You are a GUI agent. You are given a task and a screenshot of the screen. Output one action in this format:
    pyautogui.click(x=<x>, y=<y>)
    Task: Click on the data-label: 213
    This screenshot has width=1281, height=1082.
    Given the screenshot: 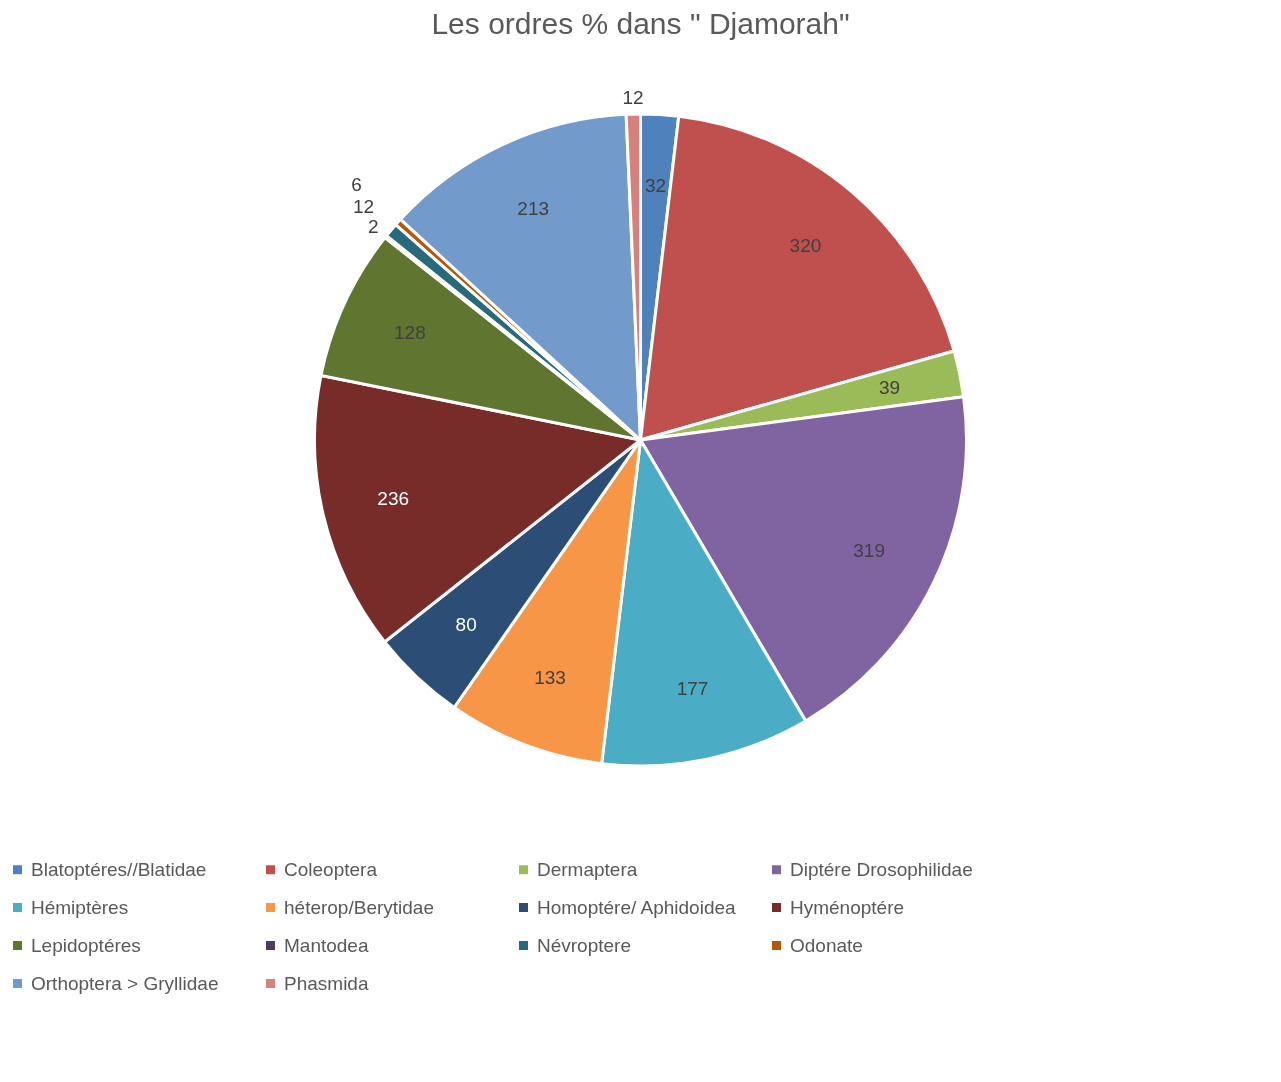 What is the action you would take?
    pyautogui.click(x=533, y=209)
    